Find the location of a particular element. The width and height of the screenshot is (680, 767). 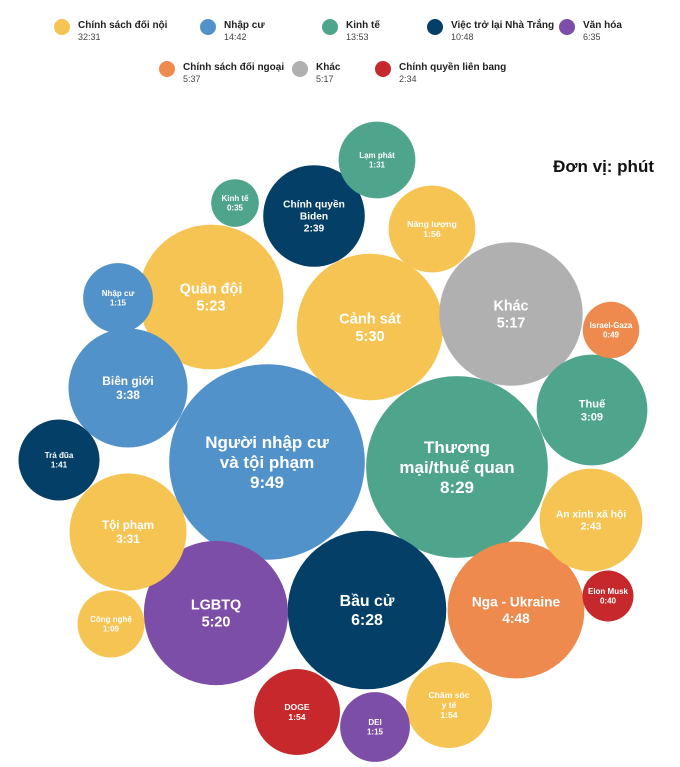

legend-label: Chính sách đối nội is located at coordinates (123, 25).